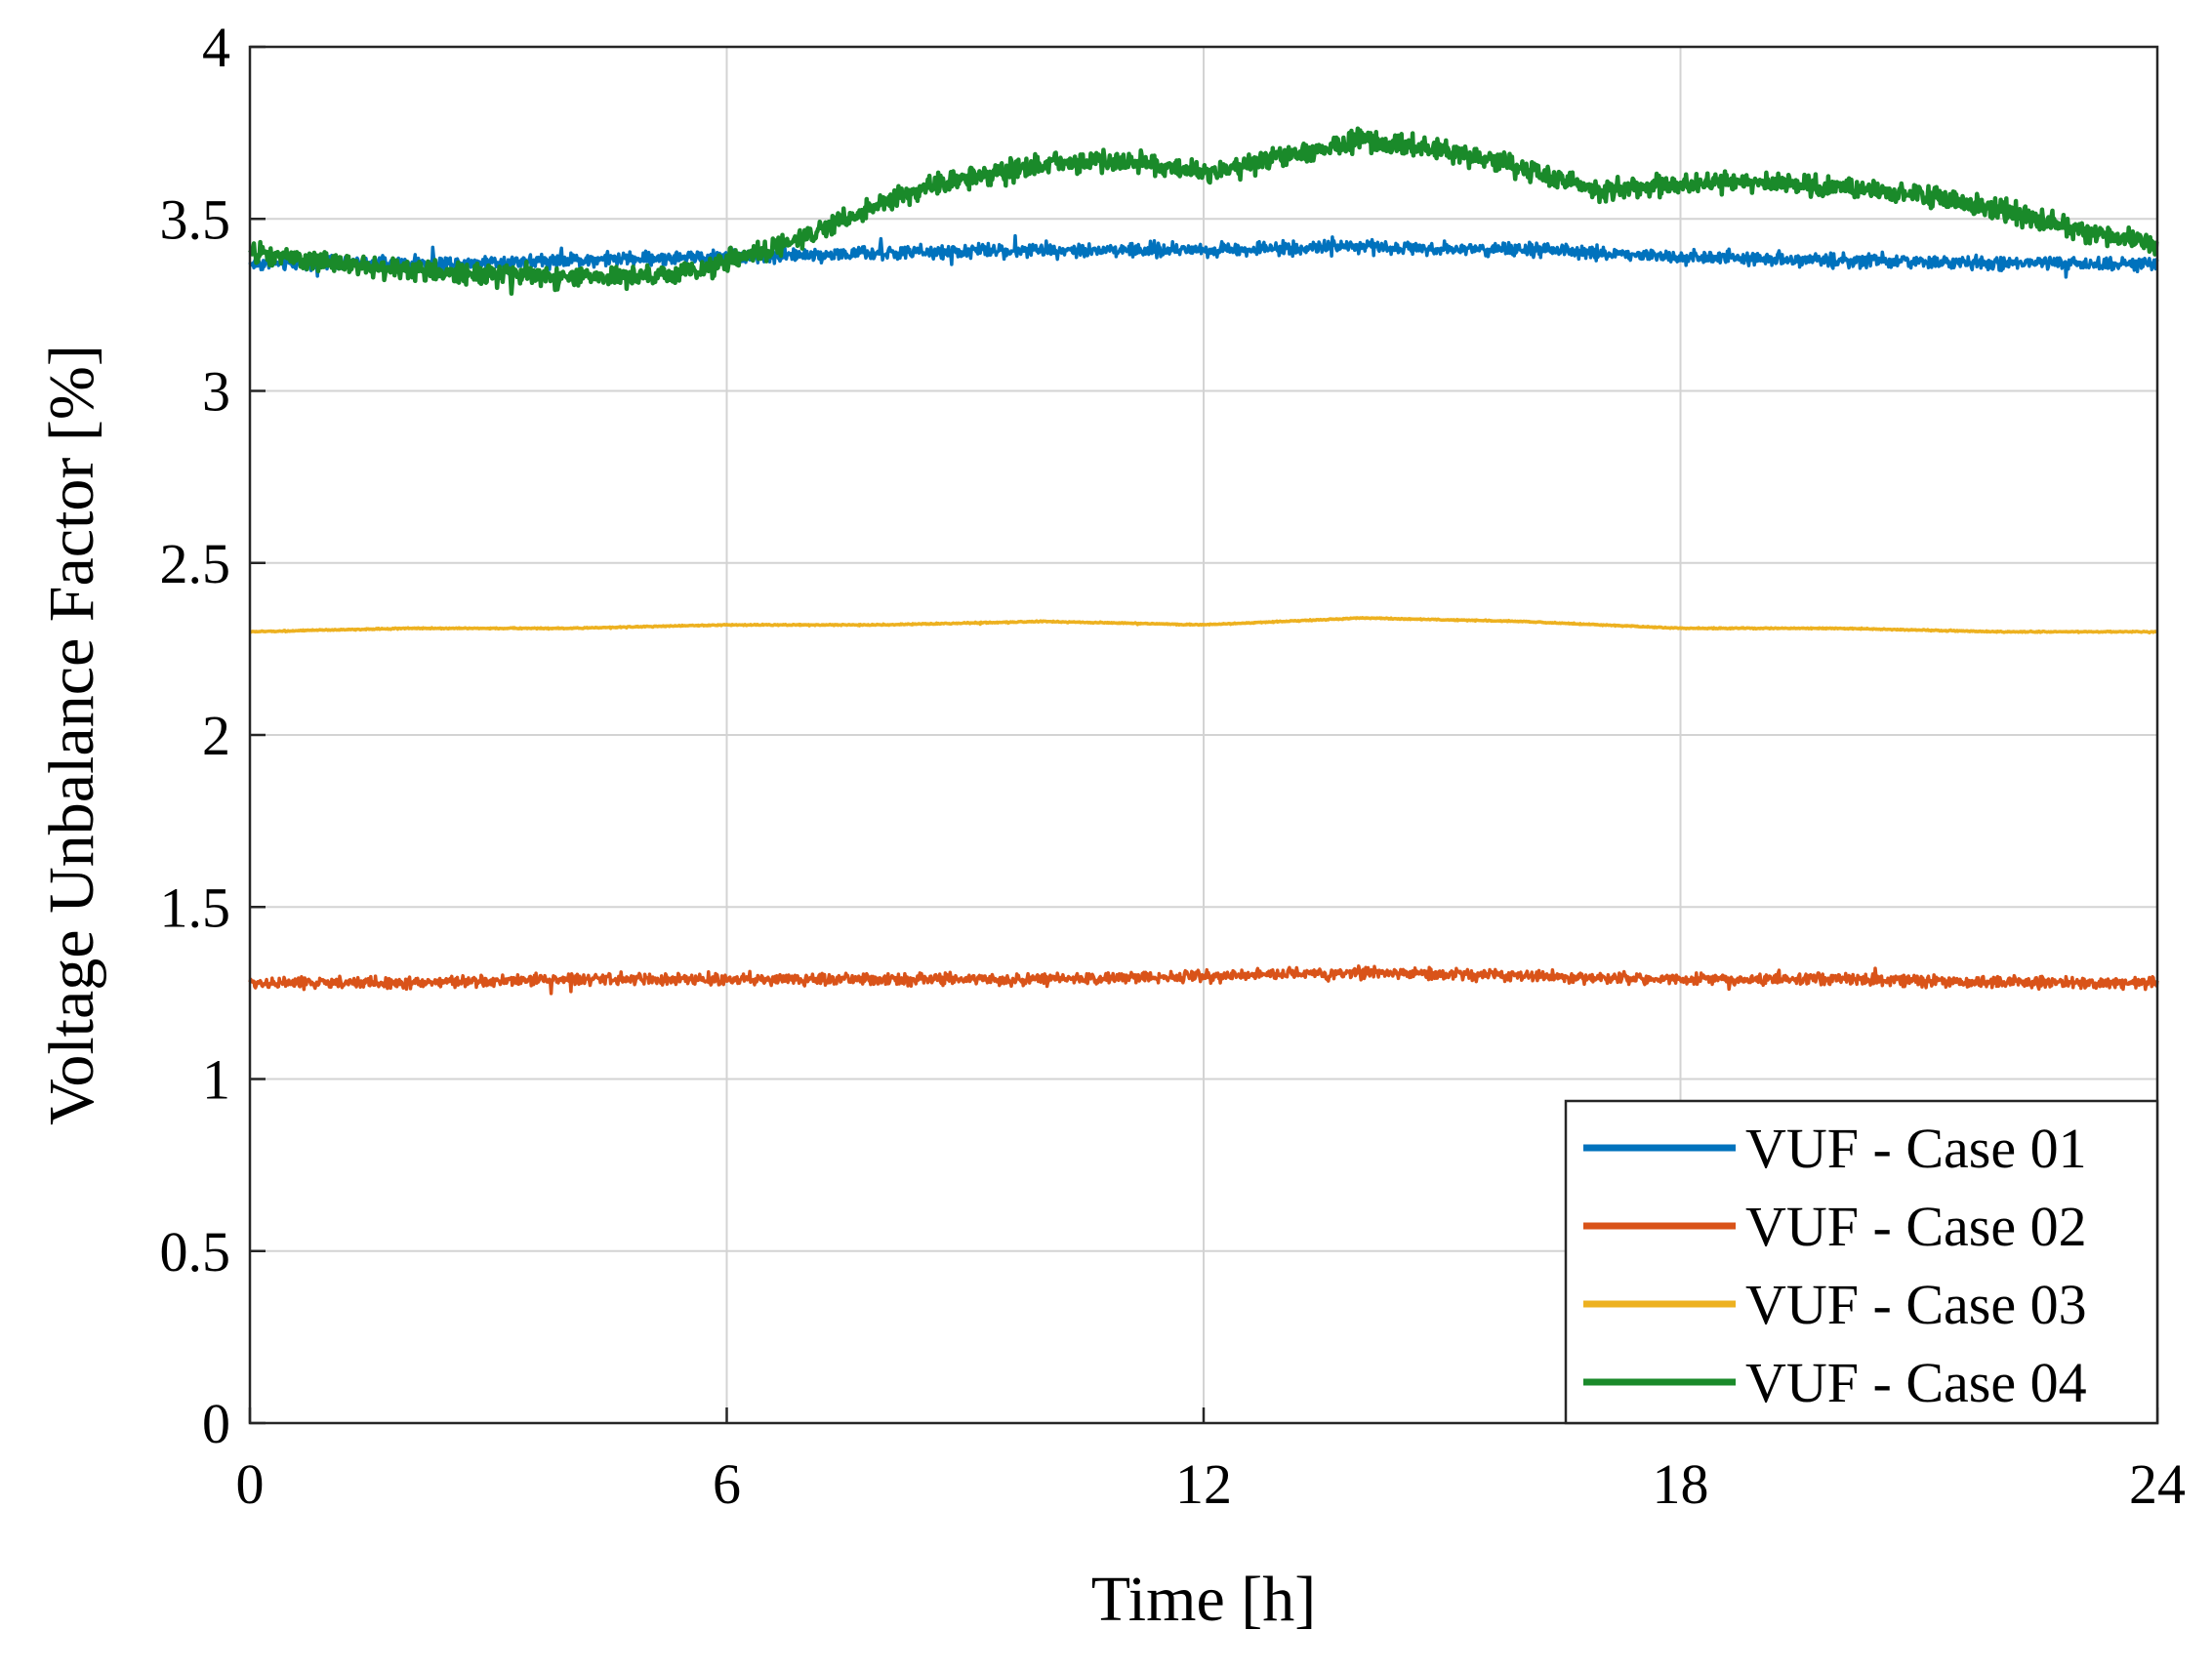  I want to click on y-tick-label: 2.5, so click(195, 563).